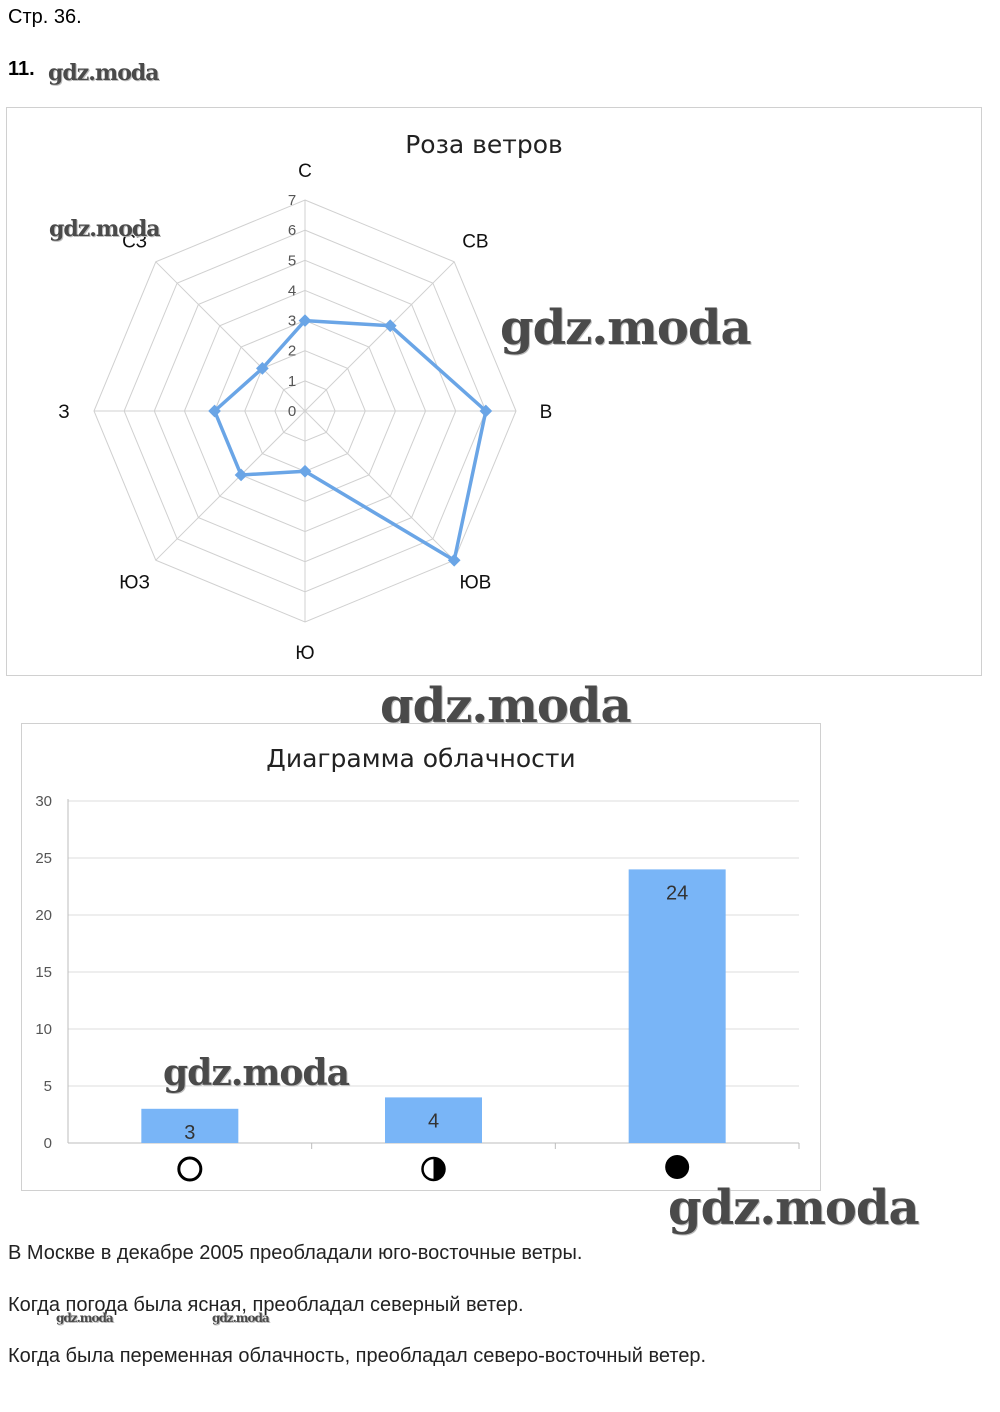  Describe the element at coordinates (304, 653) in the screenshot. I see `radar-category-label: Ю` at that location.